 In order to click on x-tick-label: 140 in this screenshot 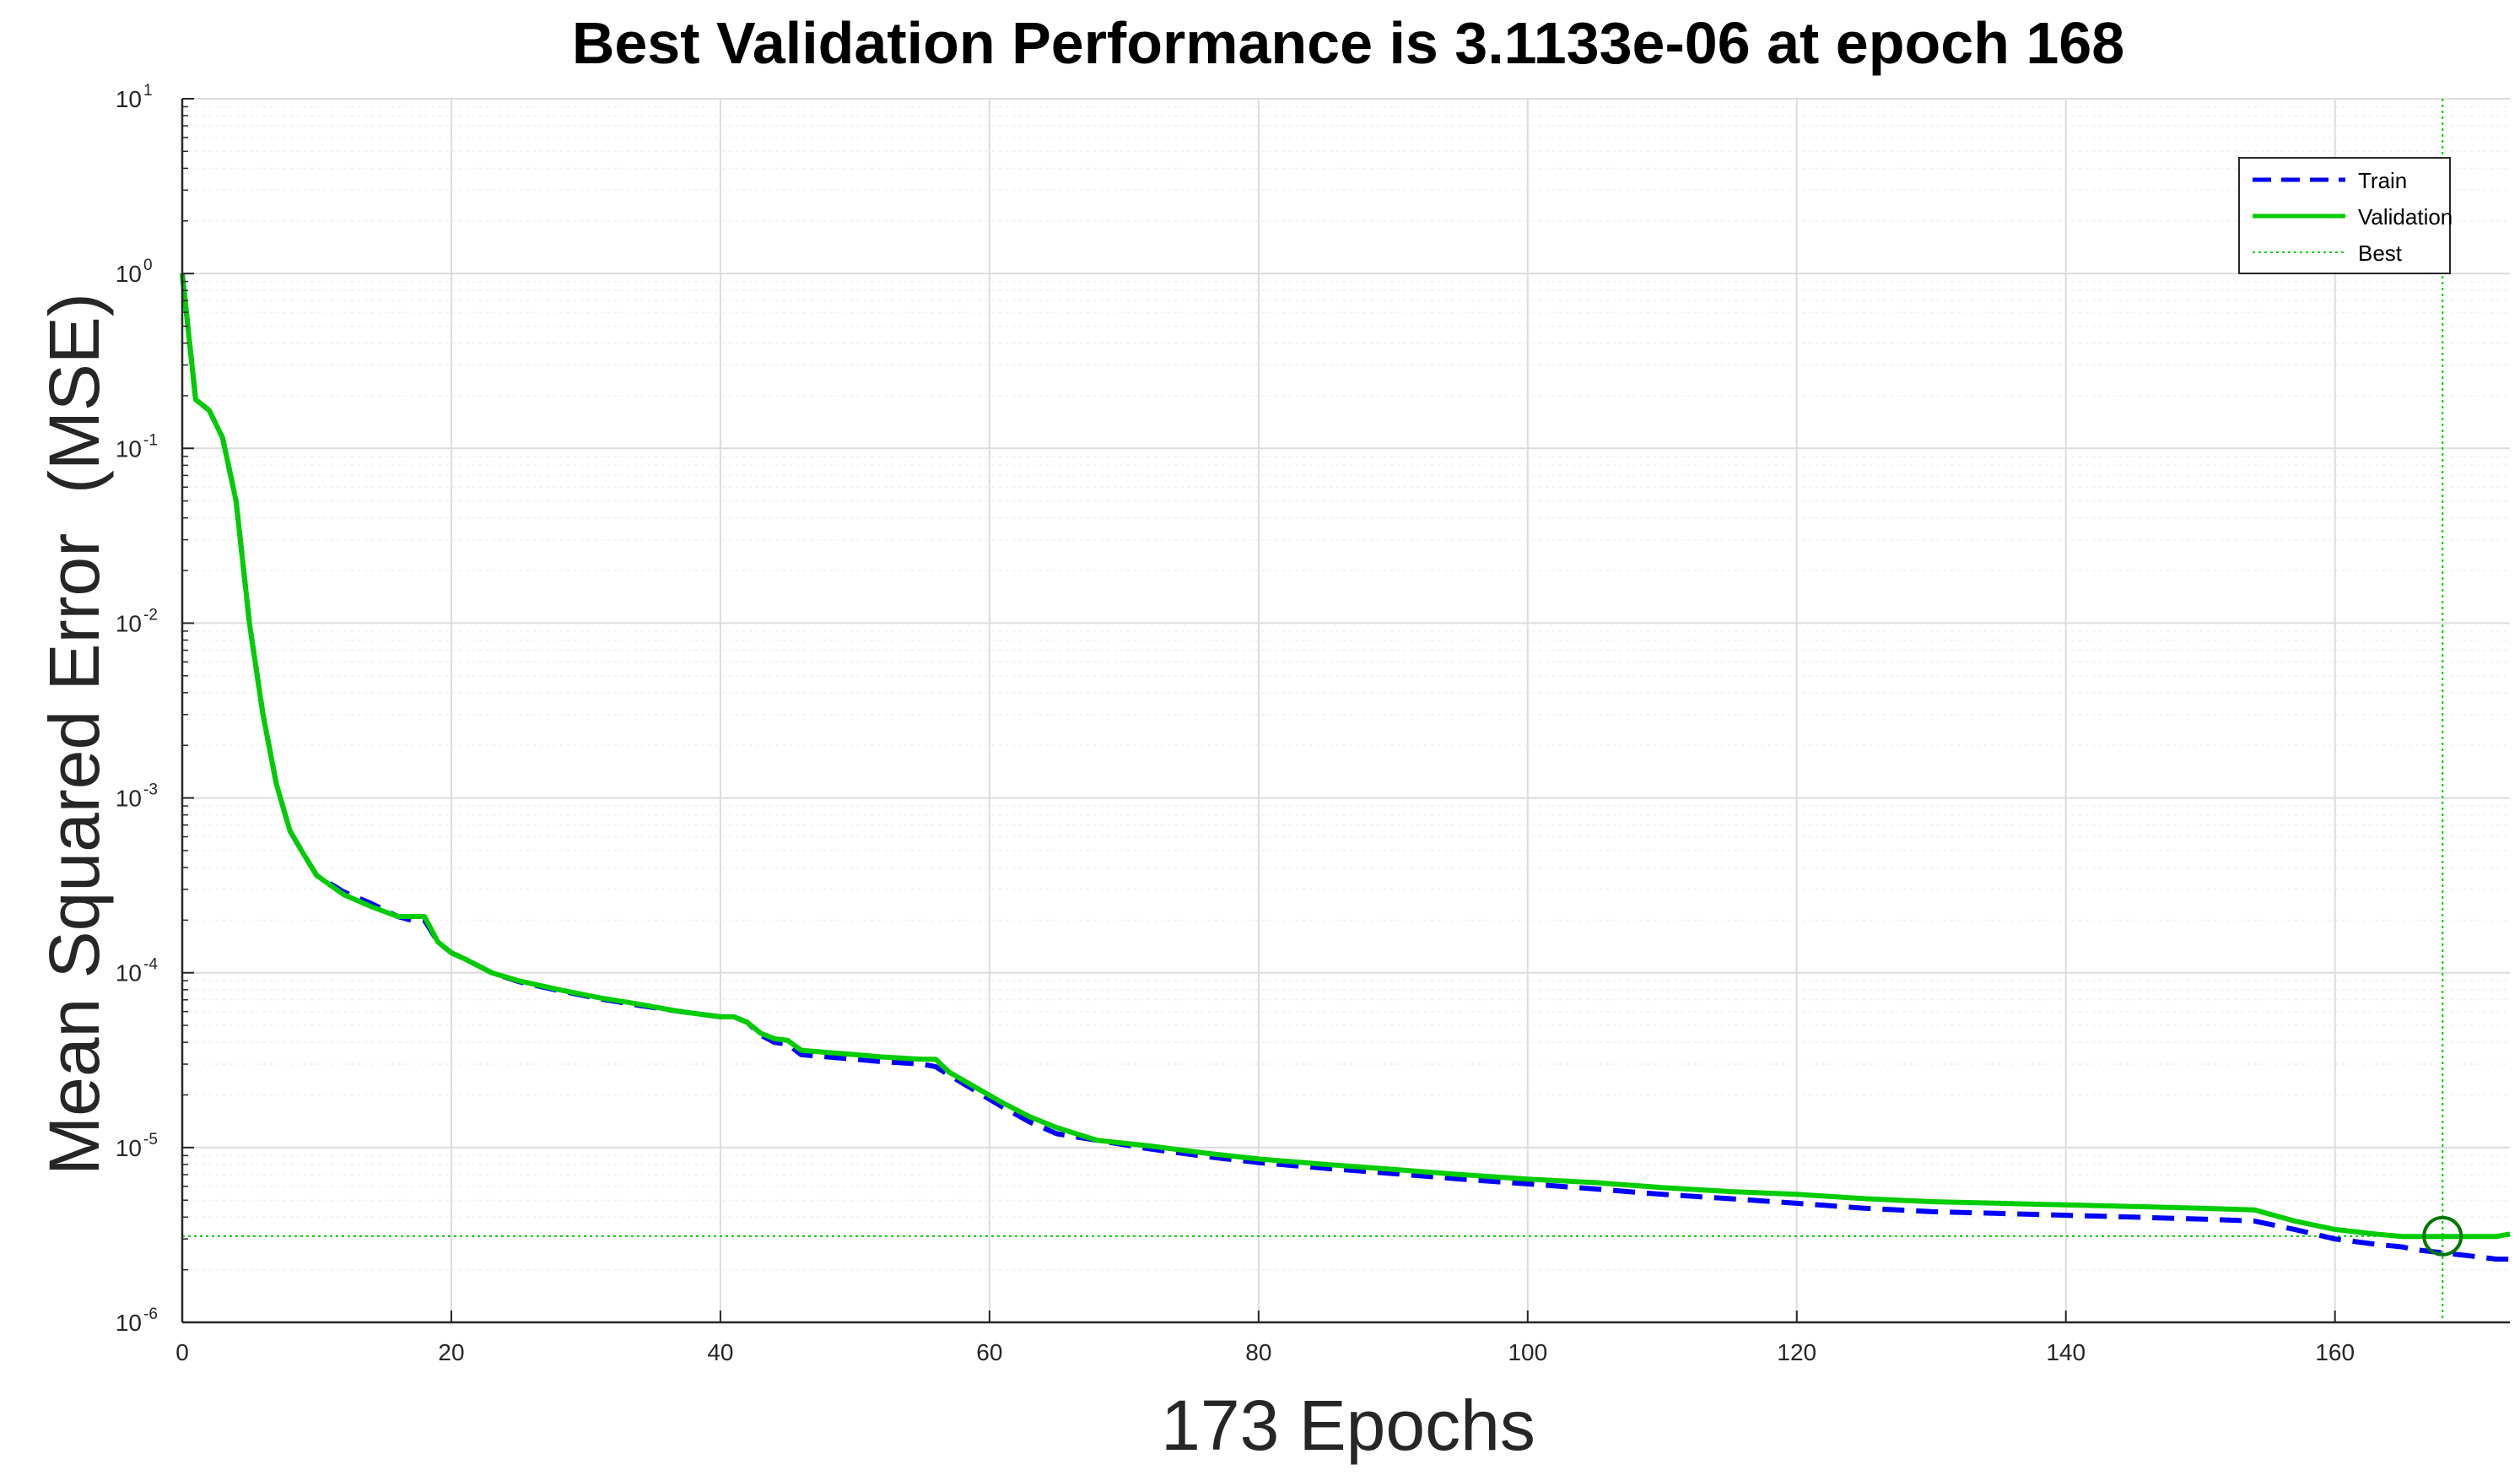, I will do `click(2066, 1352)`.